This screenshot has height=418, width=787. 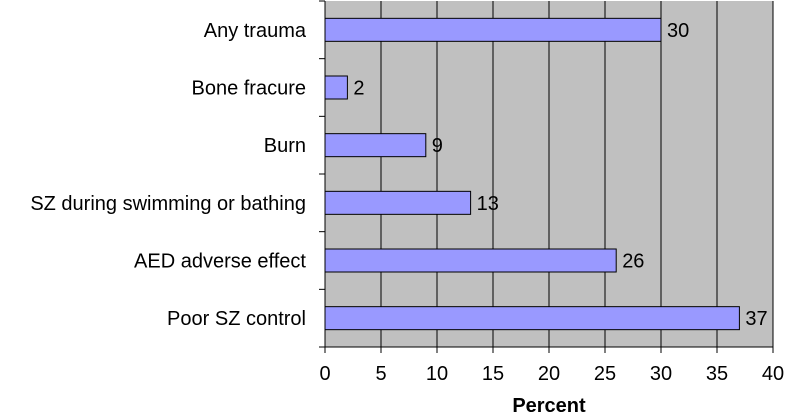 What do you see at coordinates (437, 146) in the screenshot?
I see `data-label: 9` at bounding box center [437, 146].